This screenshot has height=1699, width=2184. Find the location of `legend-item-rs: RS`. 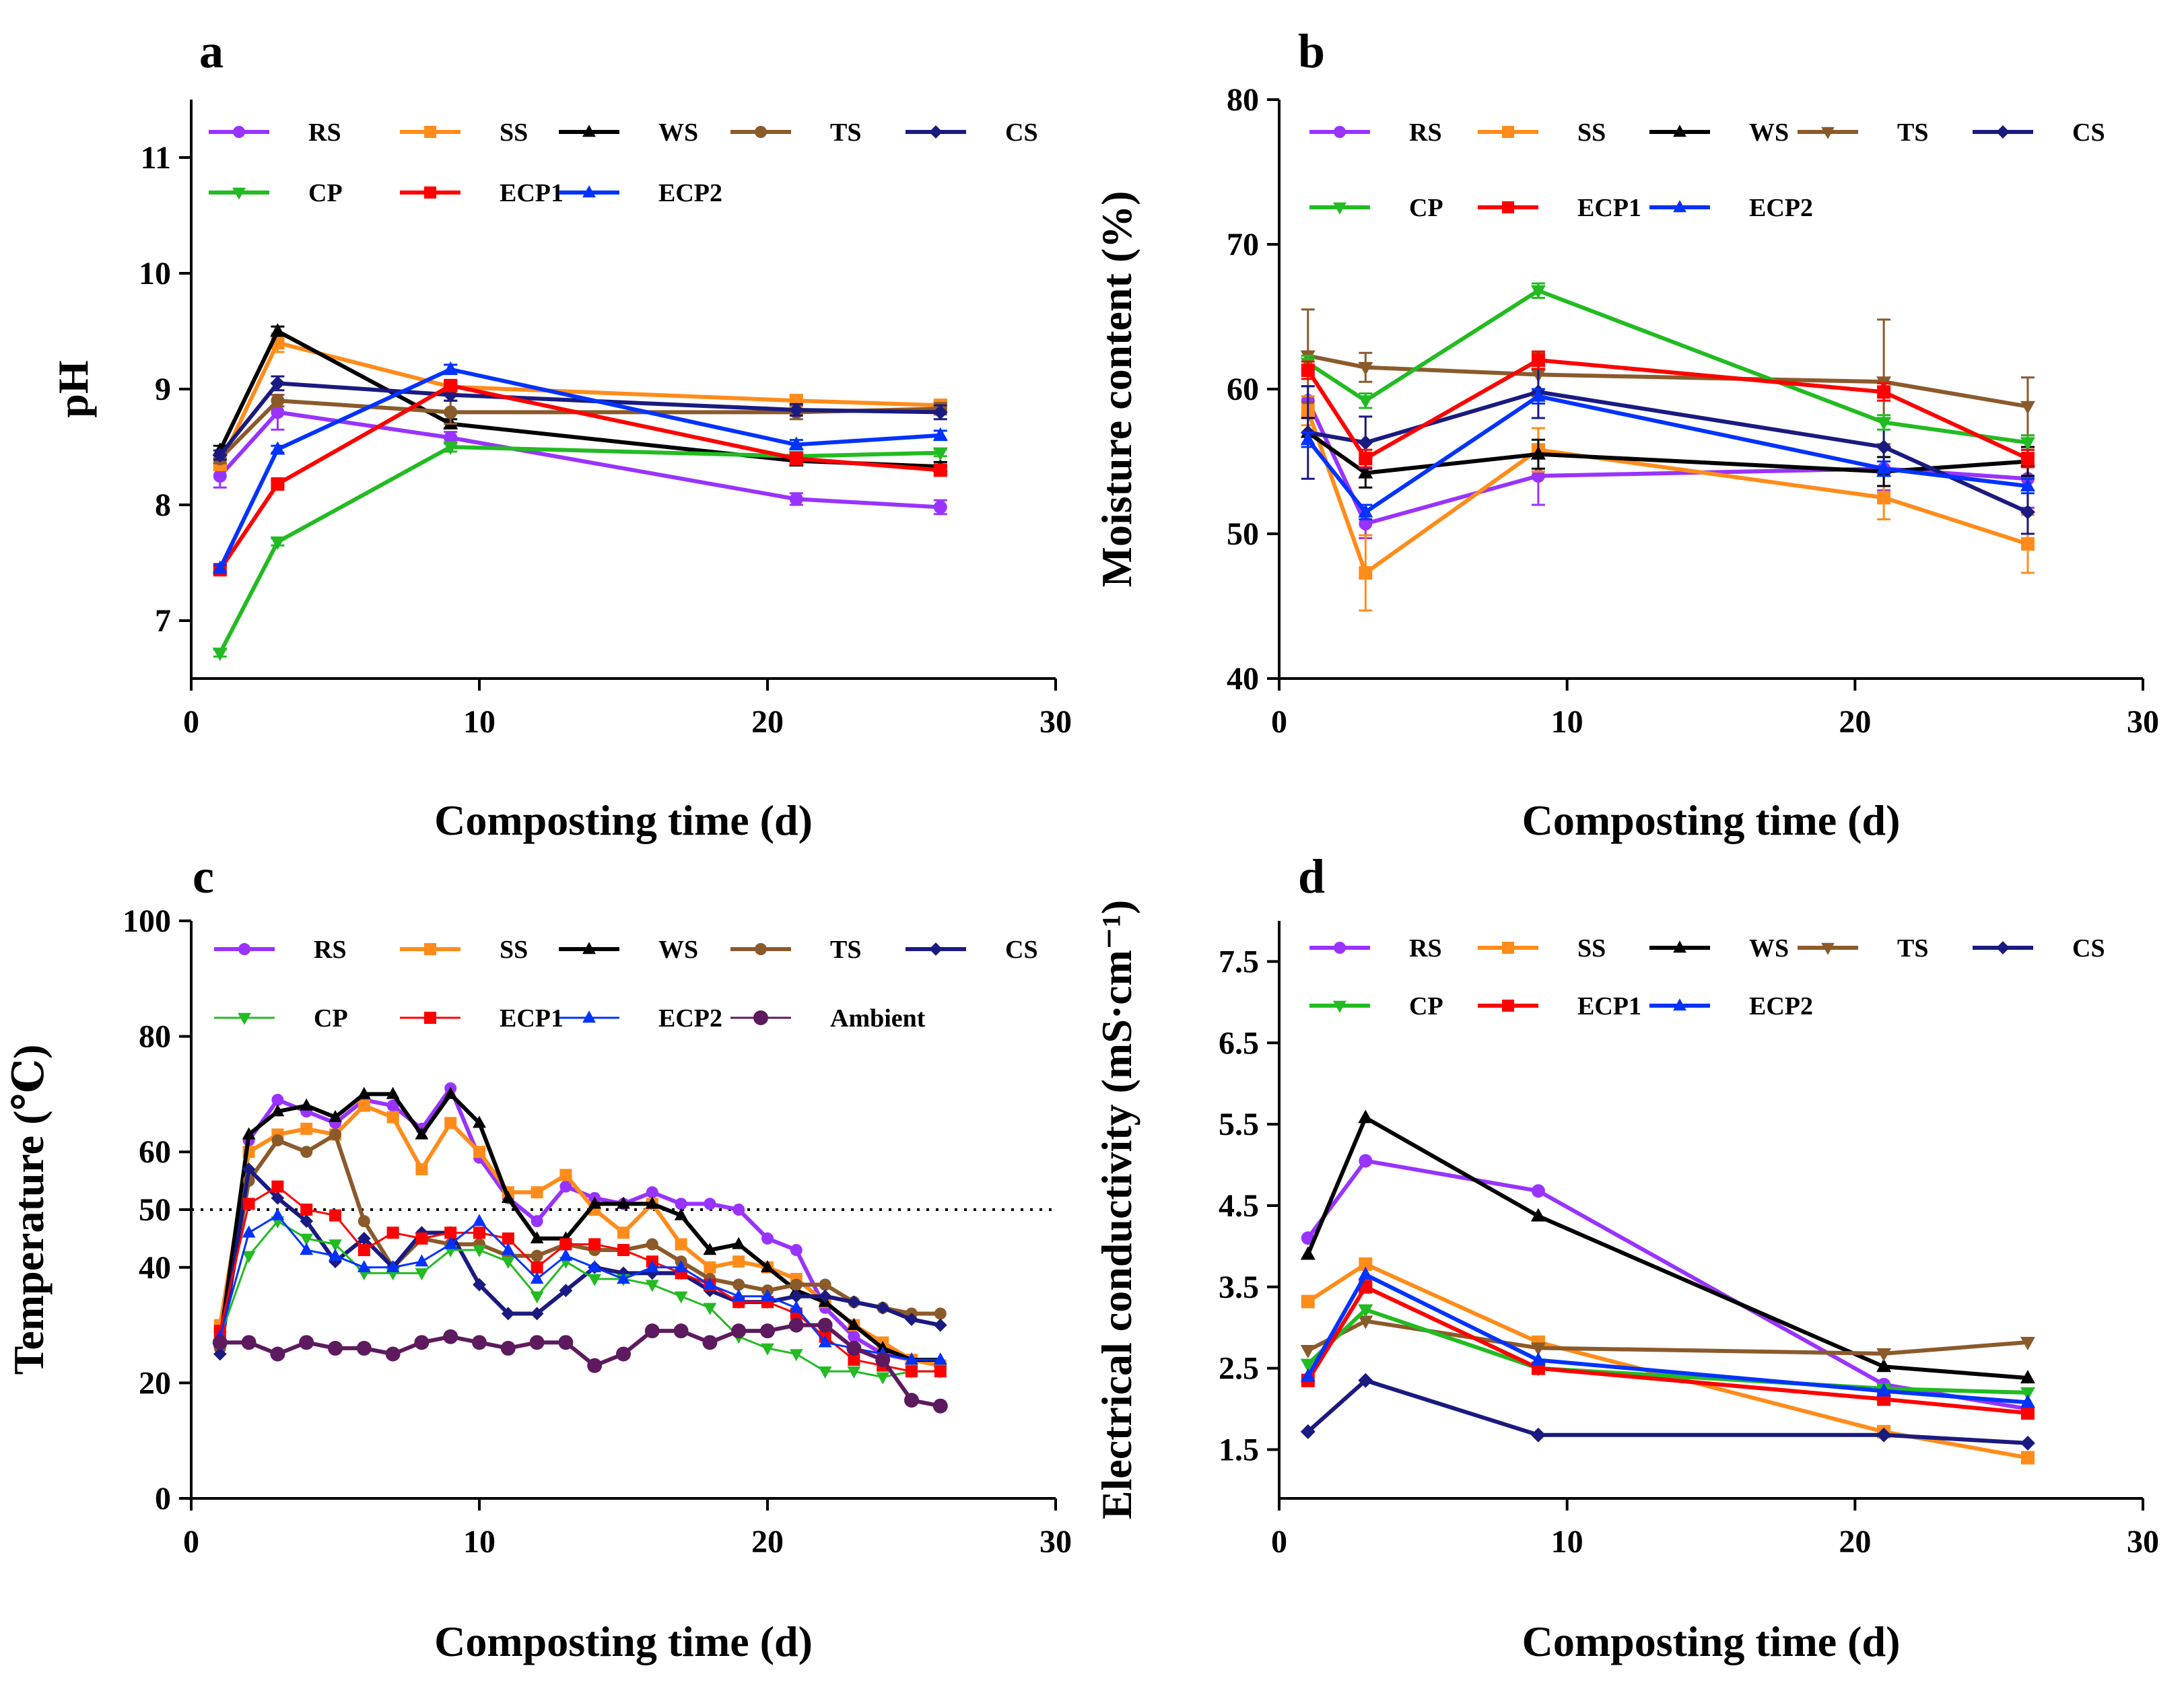

legend-item-rs: RS is located at coordinates (275, 132).